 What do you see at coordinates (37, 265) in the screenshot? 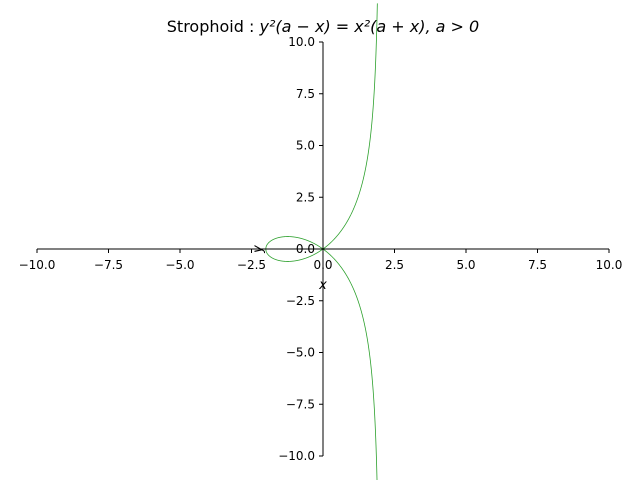
I see `x-tick-label: −10.0` at bounding box center [37, 265].